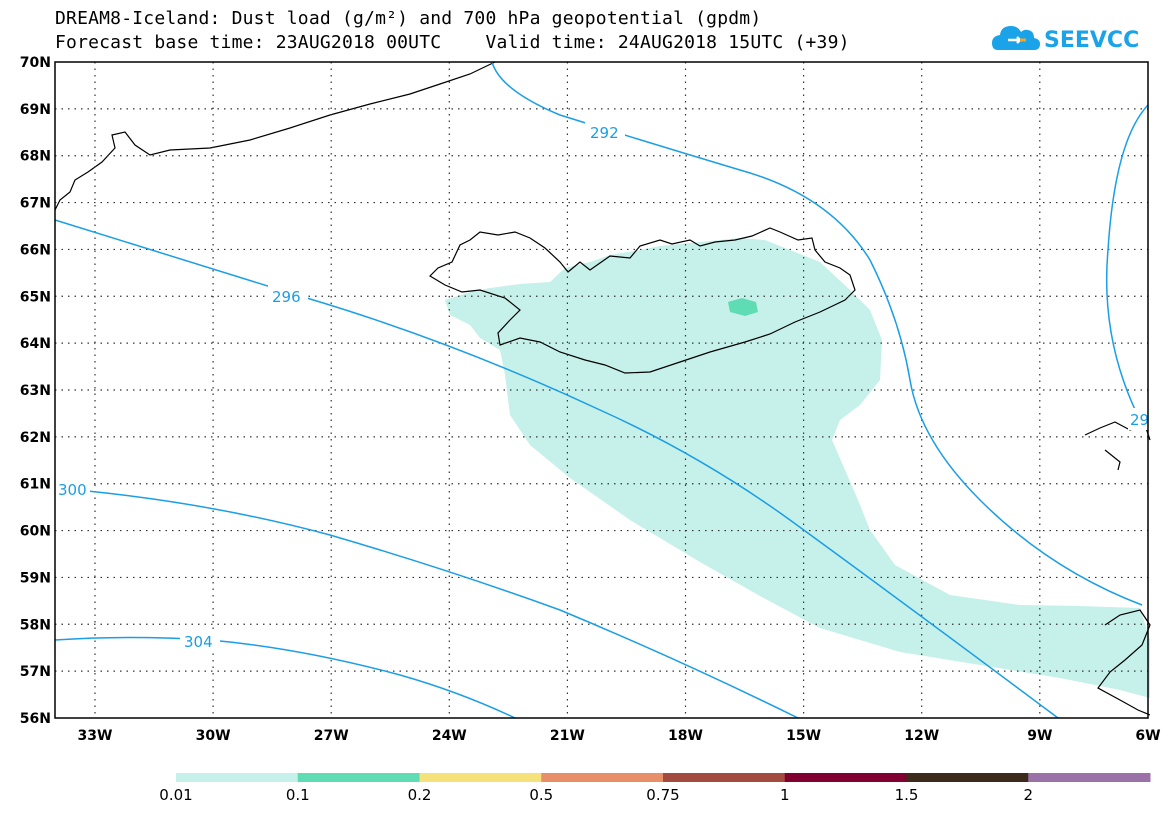  Describe the element at coordinates (35, 204) in the screenshot. I see `lat-tick-label: 67N` at that location.